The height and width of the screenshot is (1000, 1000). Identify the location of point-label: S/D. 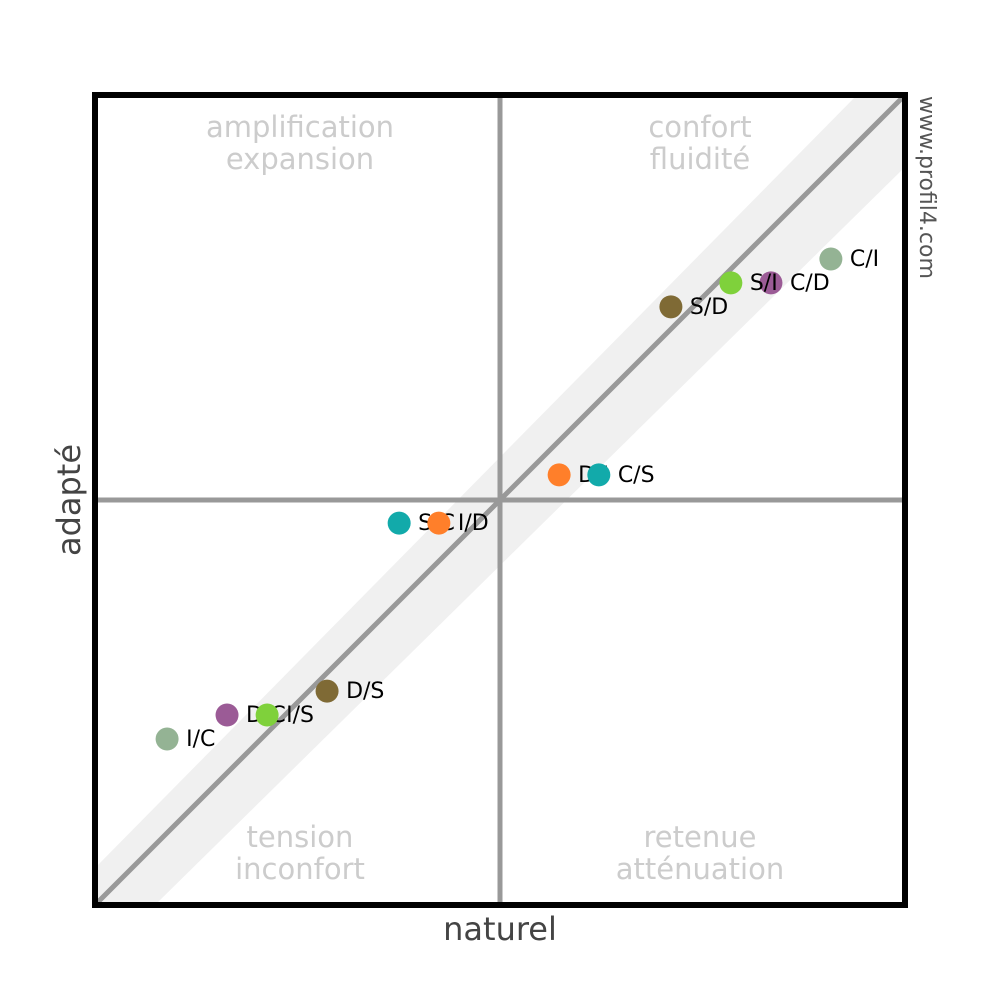
(709, 307).